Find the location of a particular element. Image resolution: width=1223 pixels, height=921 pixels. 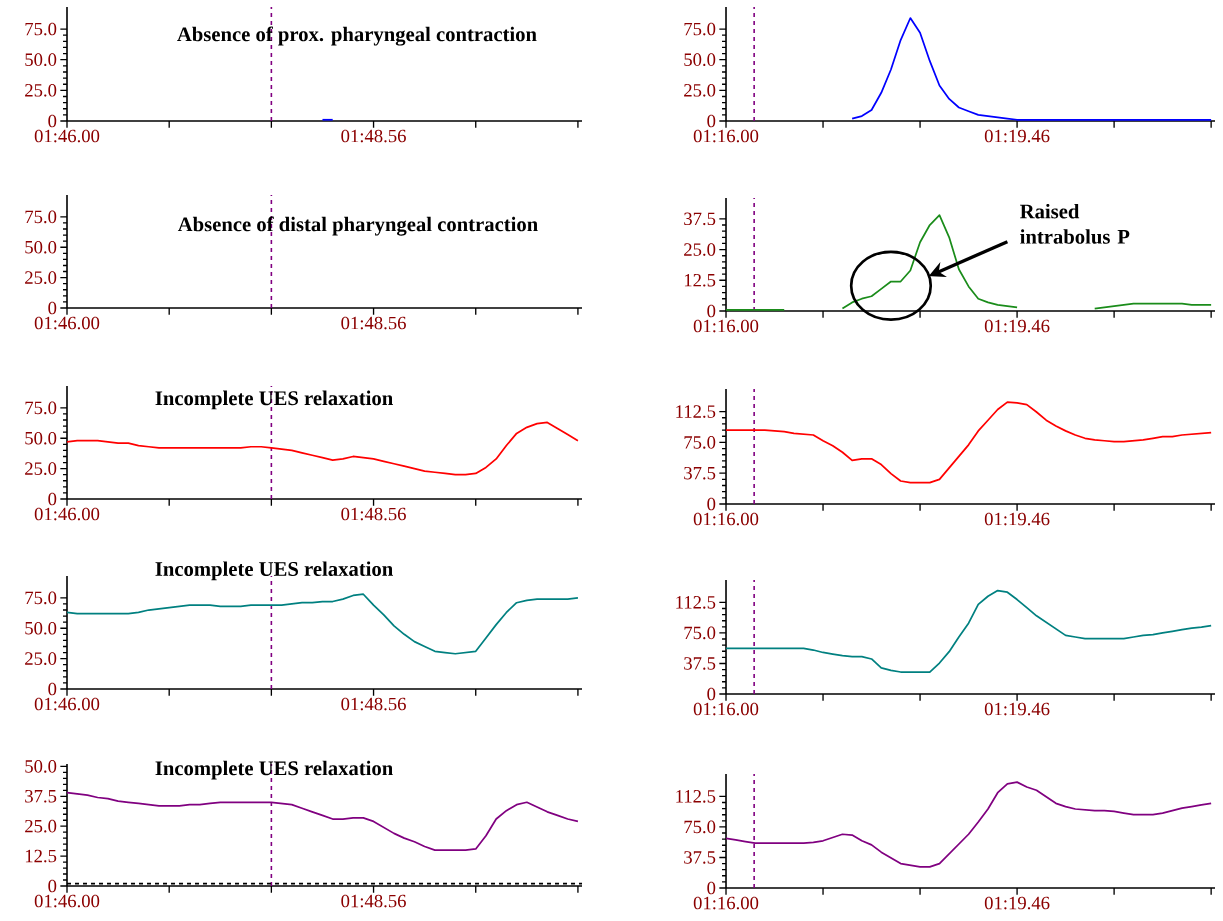

text: Absence of distal pharyngeal contraction is located at coordinates (357, 226).